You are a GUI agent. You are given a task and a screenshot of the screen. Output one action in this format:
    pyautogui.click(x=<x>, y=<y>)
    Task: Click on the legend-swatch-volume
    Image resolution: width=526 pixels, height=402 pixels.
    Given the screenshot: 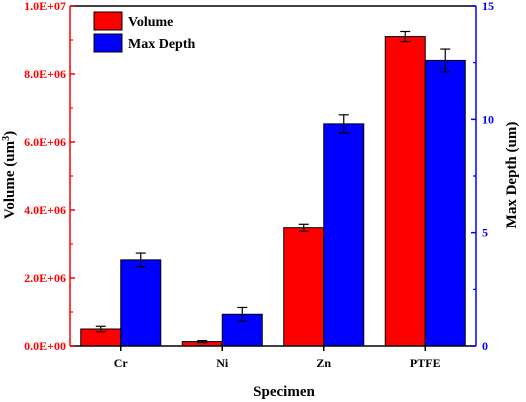 What is the action you would take?
    pyautogui.click(x=108, y=21)
    